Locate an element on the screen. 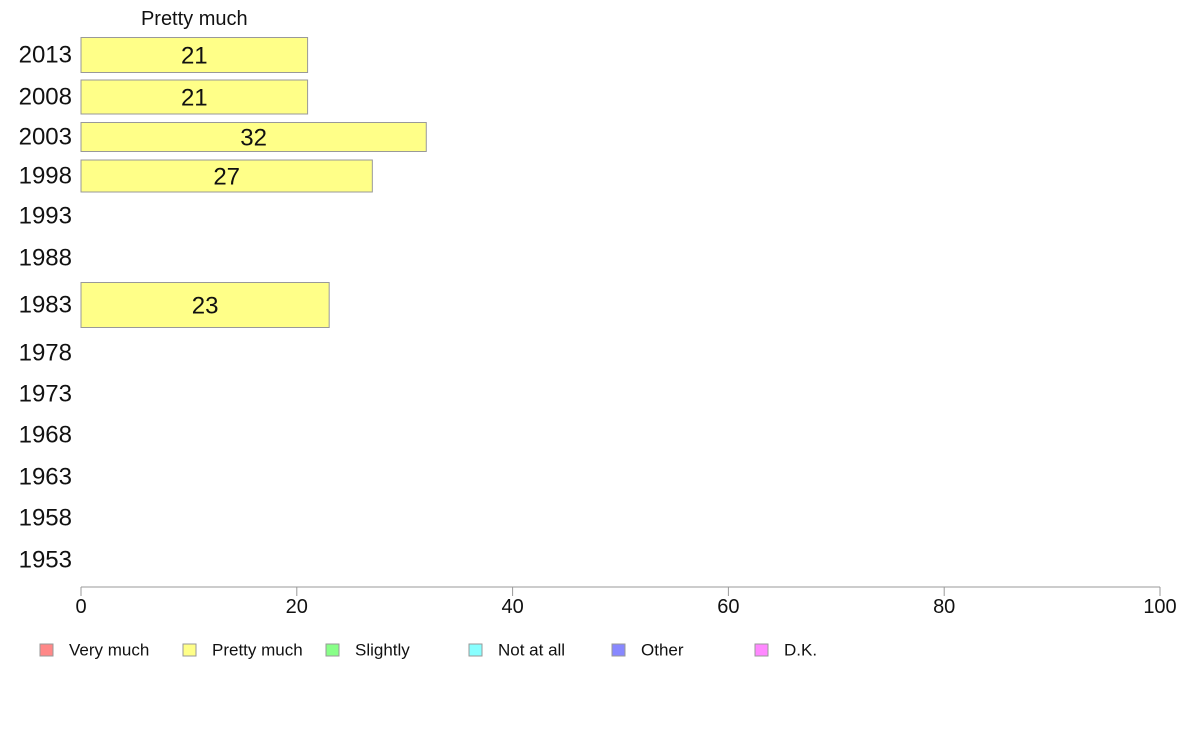 Image resolution: width=1188 pixels, height=736 pixels. legend-swatch-d-k- is located at coordinates (761, 650).